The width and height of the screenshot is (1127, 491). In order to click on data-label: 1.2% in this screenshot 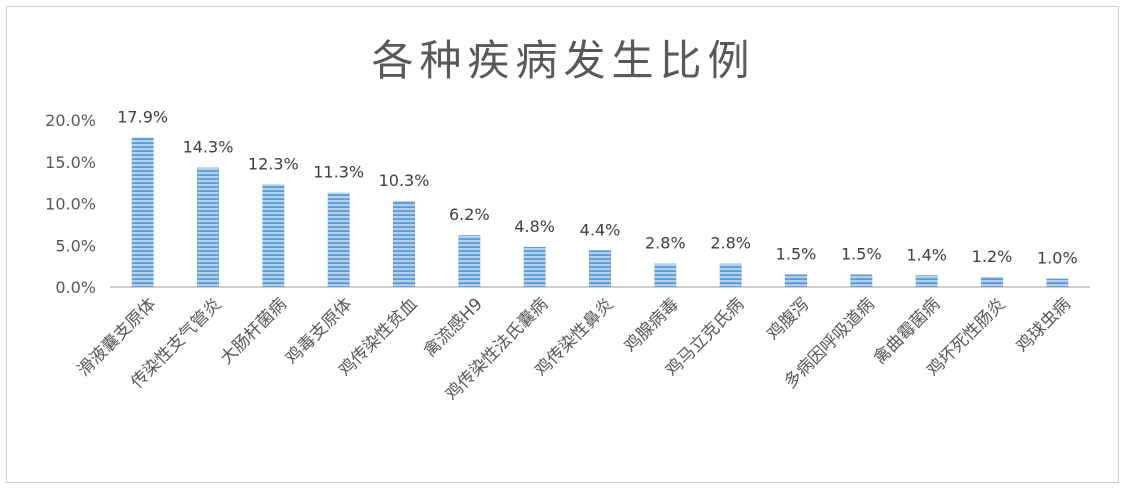, I will do `click(992, 256)`.